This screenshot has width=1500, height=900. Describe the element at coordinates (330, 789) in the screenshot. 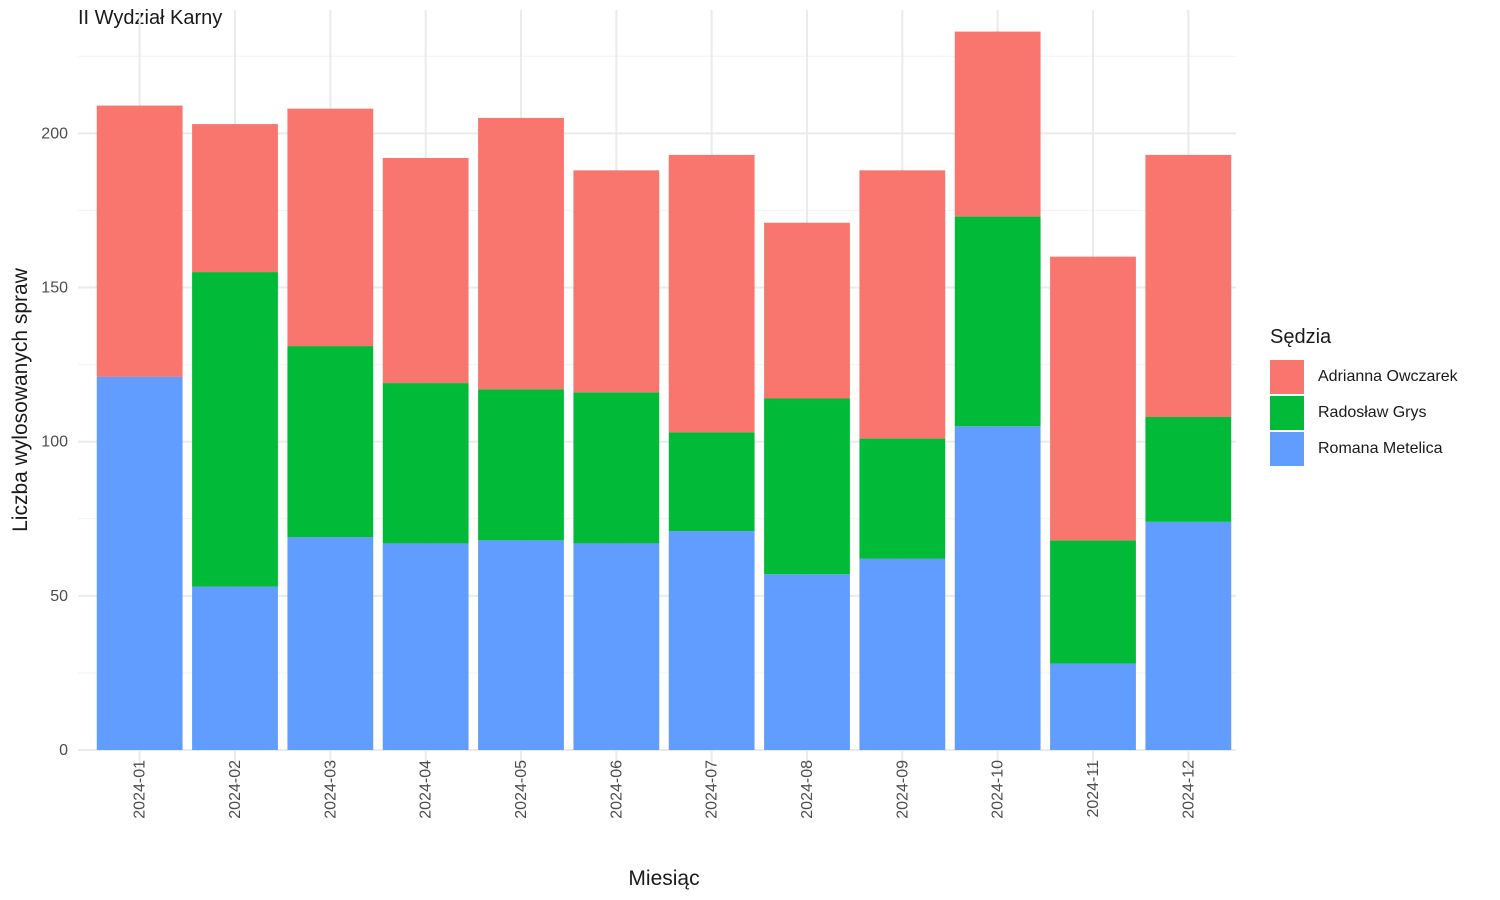

I see `x-tick-label: 2024-03` at that location.